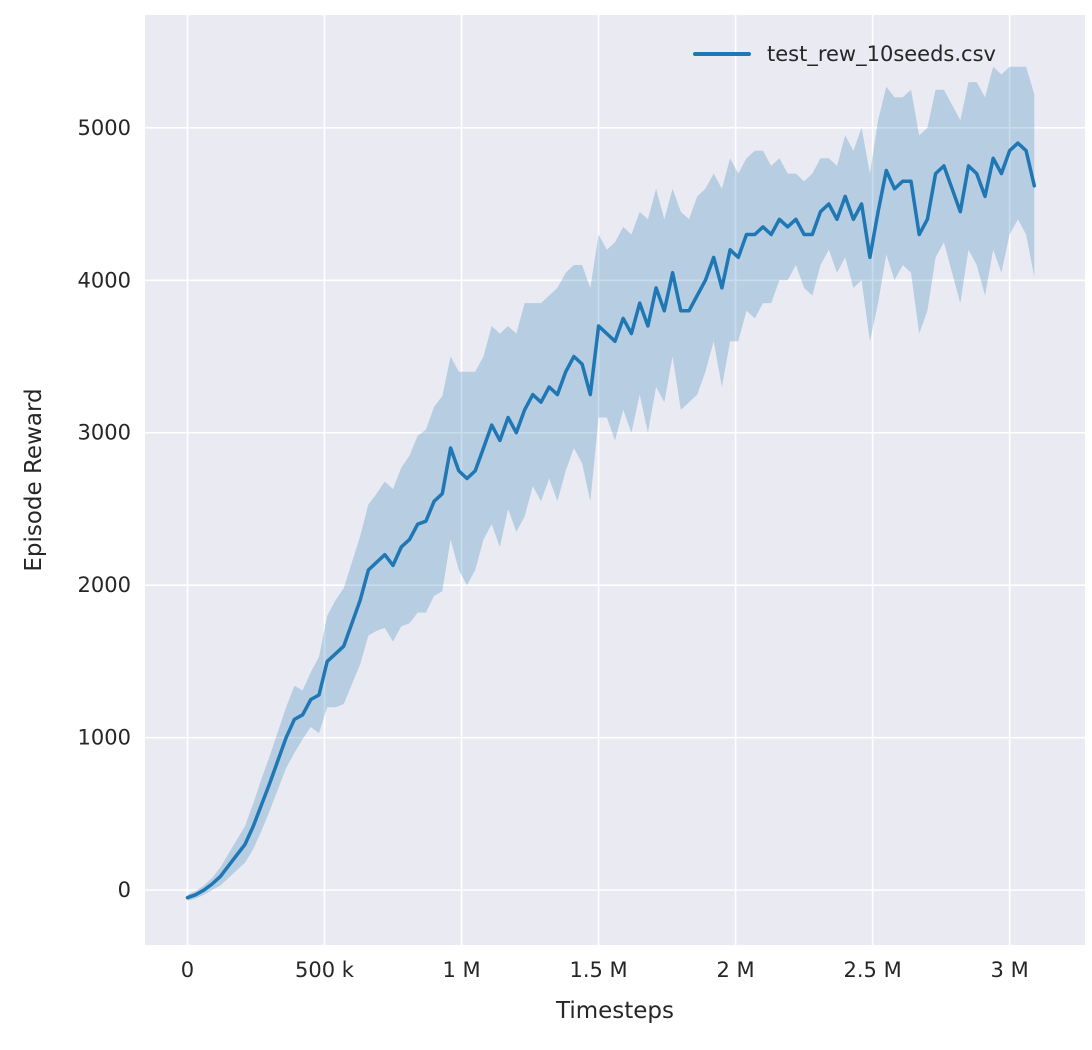 This screenshot has width=1092, height=1050. What do you see at coordinates (34, 480) in the screenshot?
I see `y-axis-label: Episode Reward` at bounding box center [34, 480].